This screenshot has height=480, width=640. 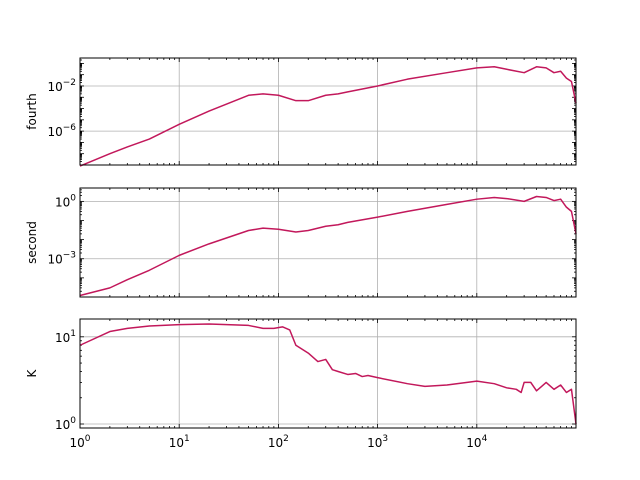 I want to click on y-tick-label: 10⁻⁶, so click(x=61, y=131).